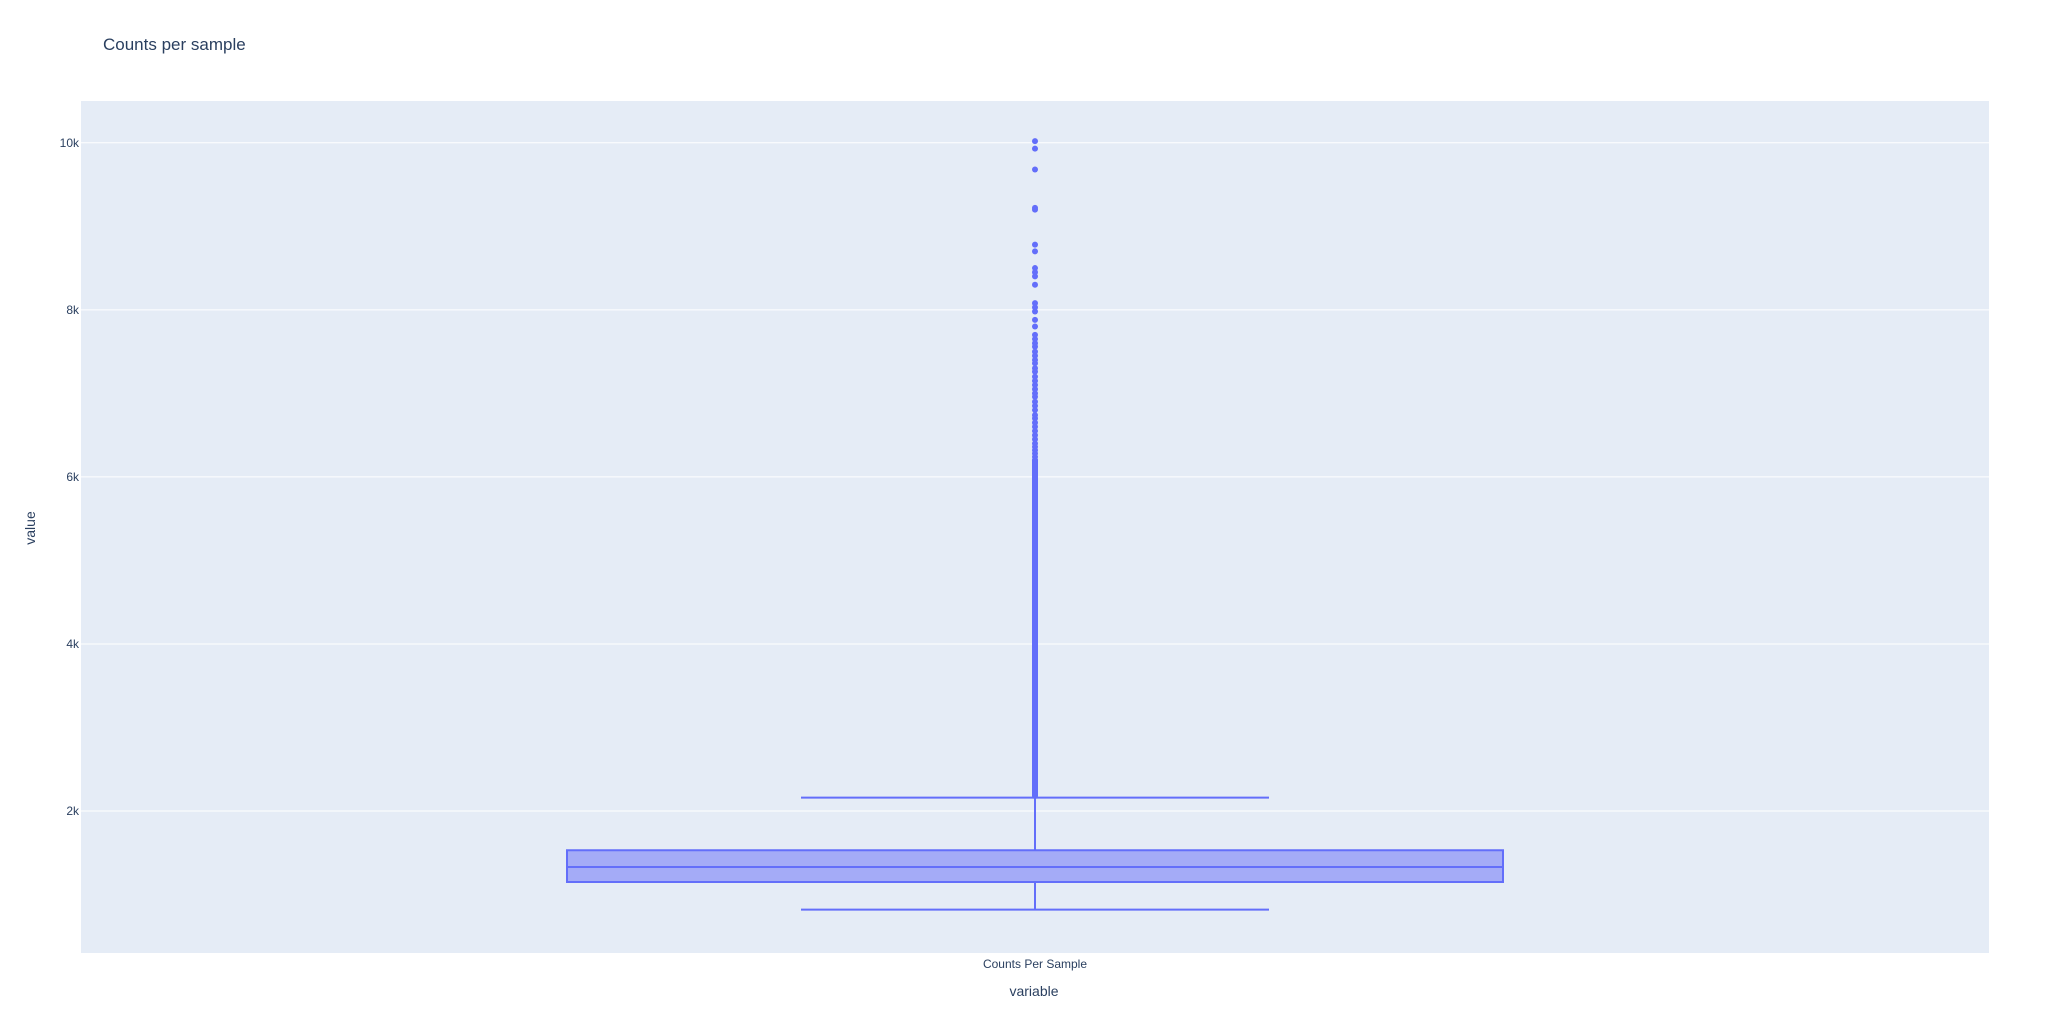 The height and width of the screenshot is (1029, 2048). Describe the element at coordinates (70, 143) in the screenshot. I see `y-tick-label: 10k` at that location.